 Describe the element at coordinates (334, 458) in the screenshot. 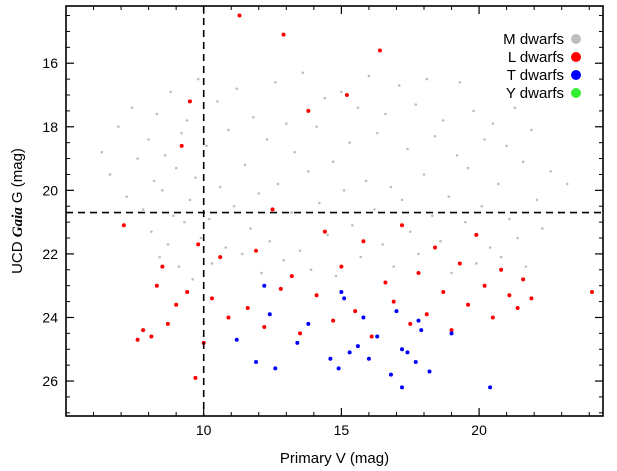

I see `x-axis-title: Primary V (mag)` at that location.